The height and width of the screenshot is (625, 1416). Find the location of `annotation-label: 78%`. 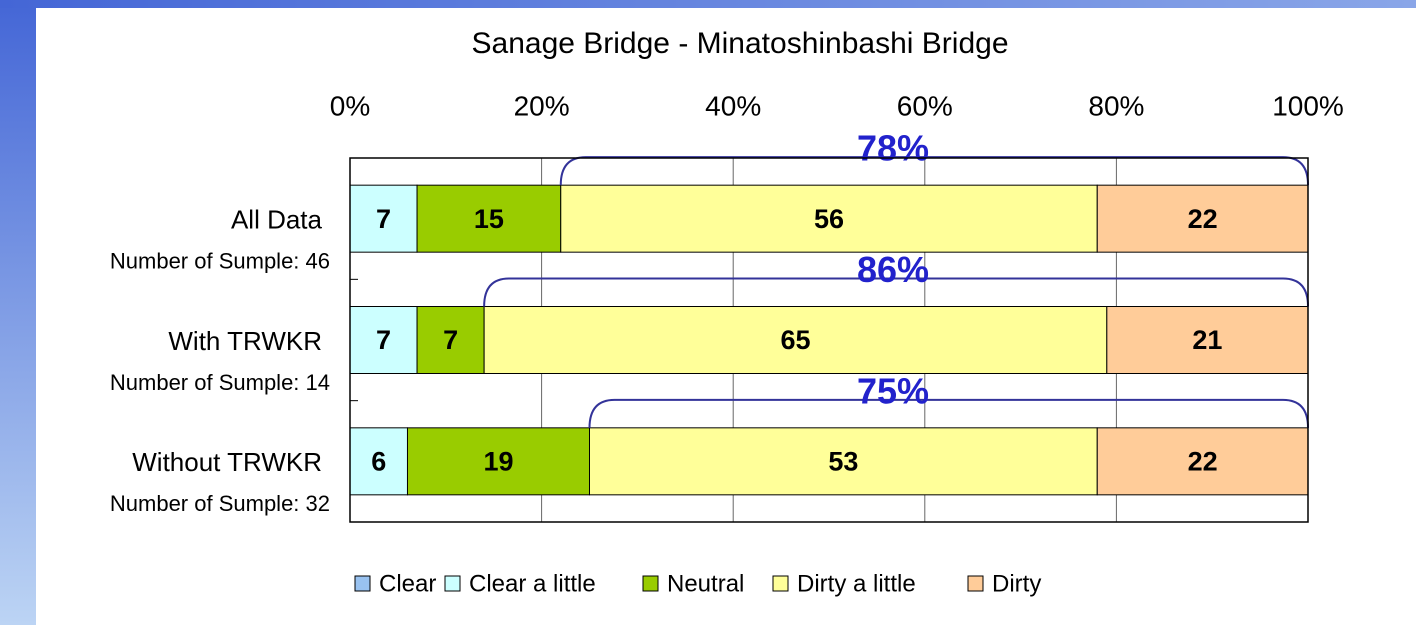

annotation-label: 78% is located at coordinates (893, 148).